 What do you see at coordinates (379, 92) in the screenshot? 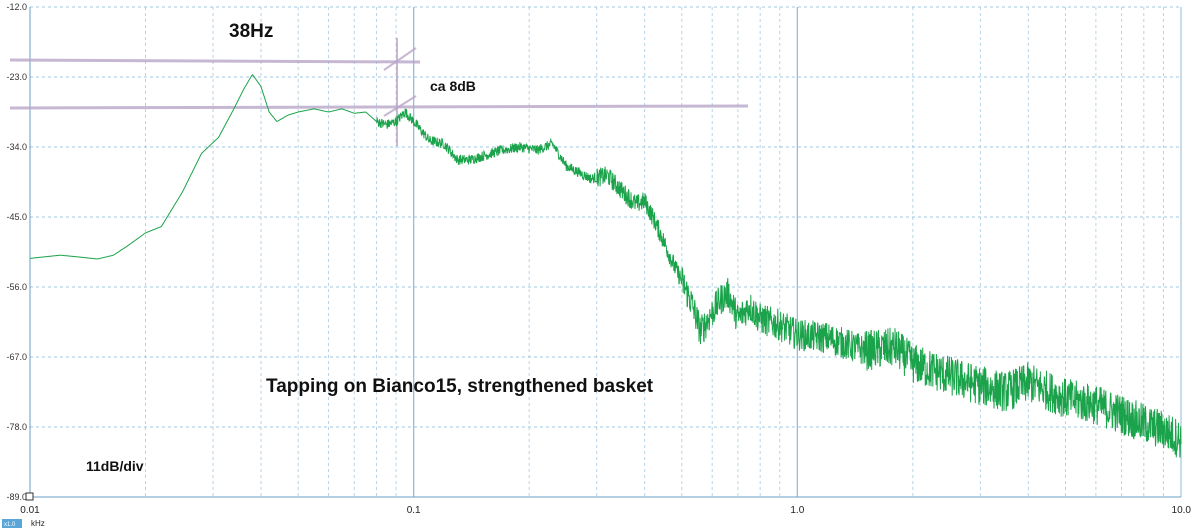
I see `measurement-guides` at bounding box center [379, 92].